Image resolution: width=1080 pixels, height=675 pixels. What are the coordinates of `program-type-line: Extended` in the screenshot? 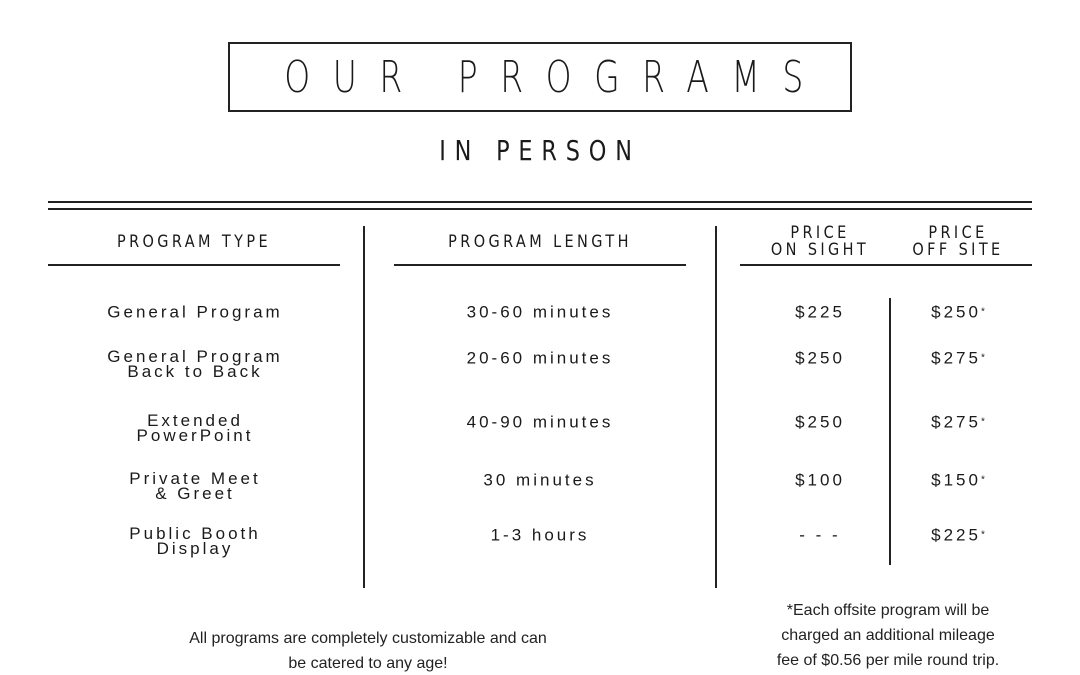 It's located at (195, 420).